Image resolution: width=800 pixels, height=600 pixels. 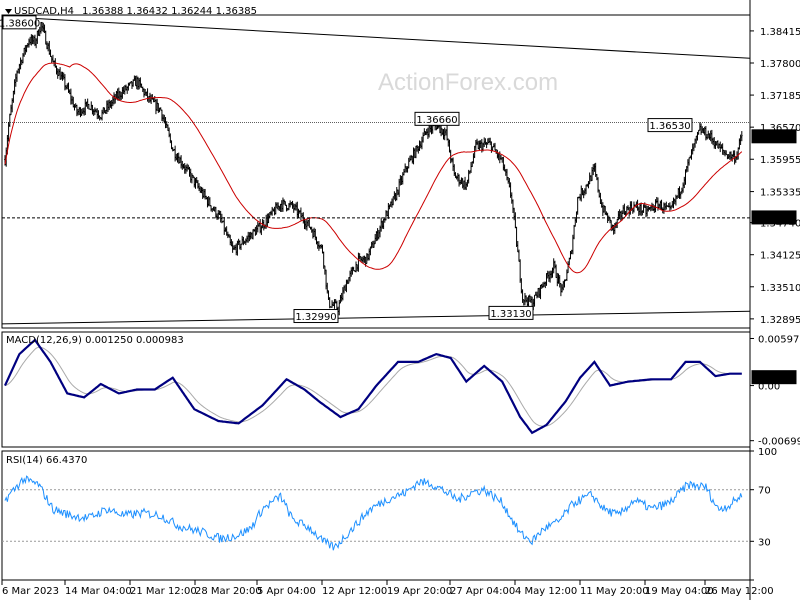 What do you see at coordinates (780, 128) in the screenshot?
I see `price-tick-label: 1.36570` at bounding box center [780, 128].